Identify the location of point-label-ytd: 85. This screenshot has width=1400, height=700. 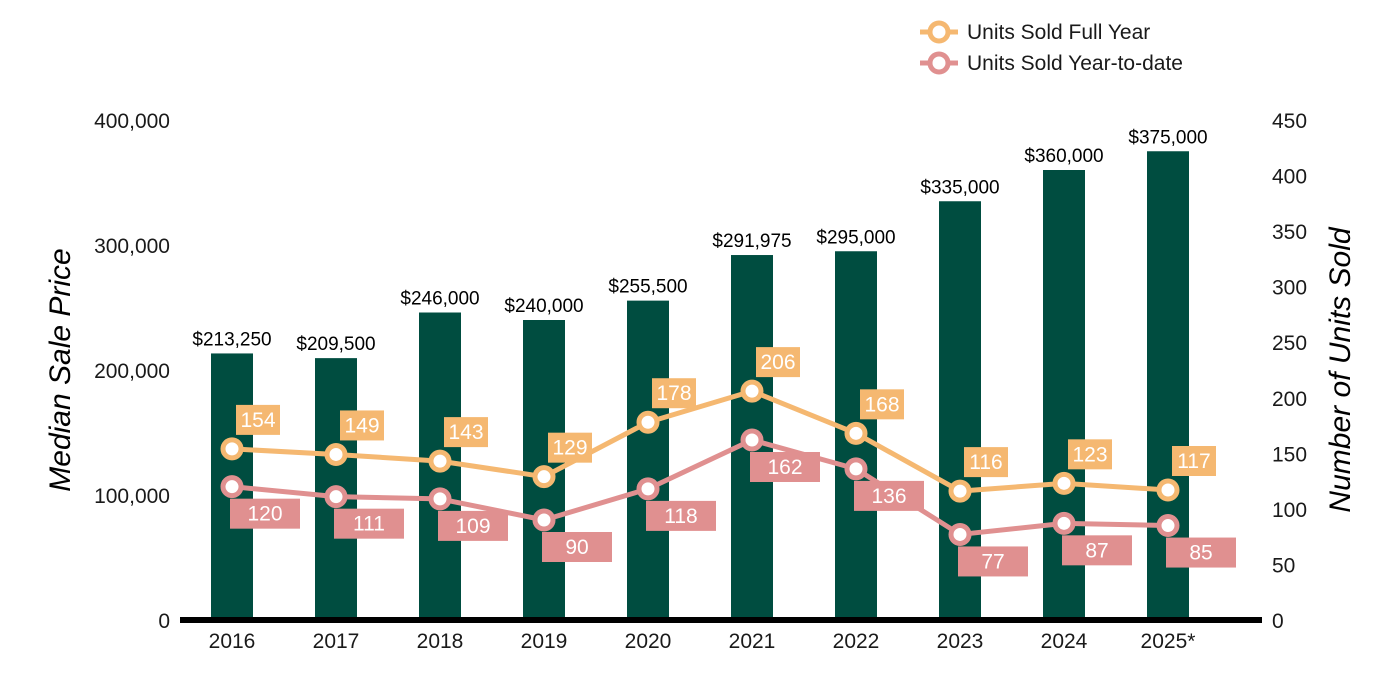
(1200, 553).